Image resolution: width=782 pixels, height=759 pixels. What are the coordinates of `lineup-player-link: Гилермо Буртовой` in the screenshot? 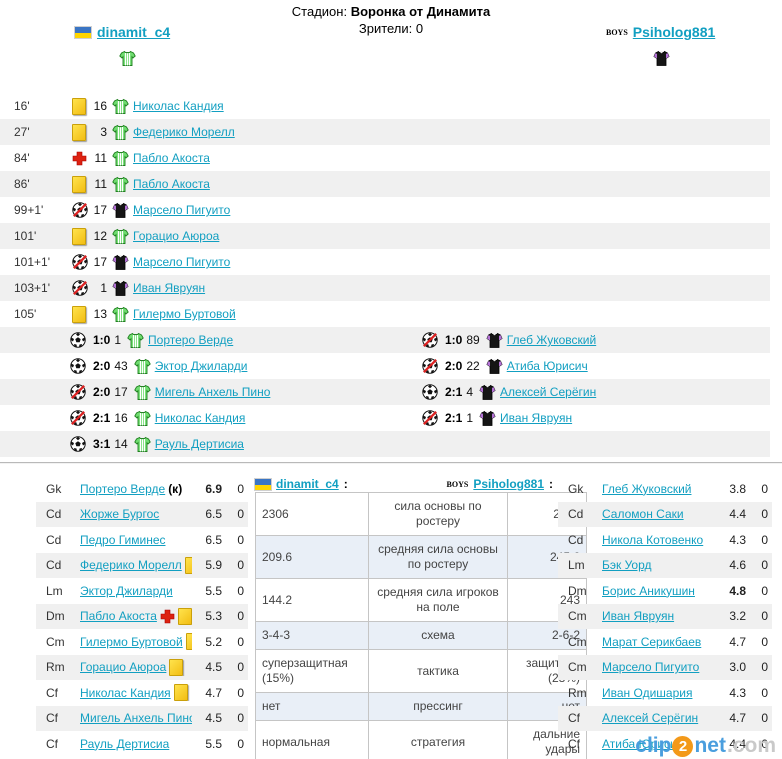 It's located at (131, 641).